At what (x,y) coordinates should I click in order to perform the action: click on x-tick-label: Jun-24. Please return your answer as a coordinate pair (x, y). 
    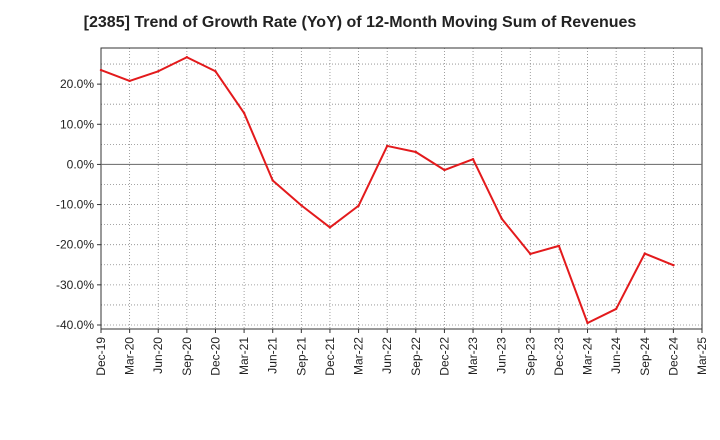
    Looking at the image, I should click on (616, 355).